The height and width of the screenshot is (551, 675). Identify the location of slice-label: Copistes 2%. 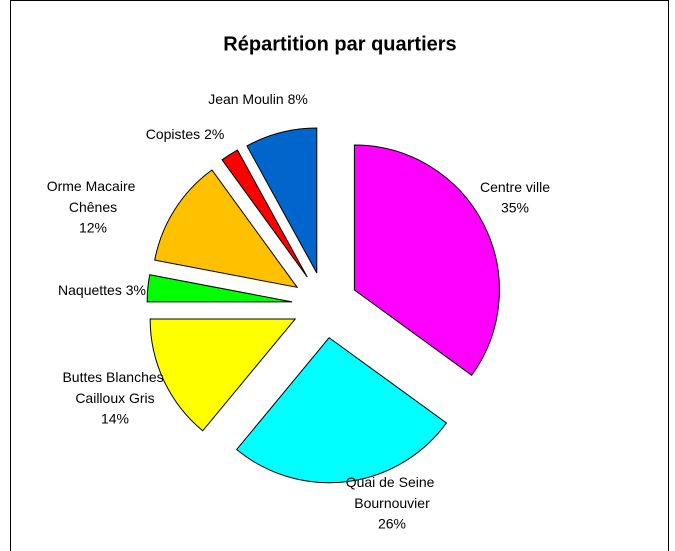
(185, 134).